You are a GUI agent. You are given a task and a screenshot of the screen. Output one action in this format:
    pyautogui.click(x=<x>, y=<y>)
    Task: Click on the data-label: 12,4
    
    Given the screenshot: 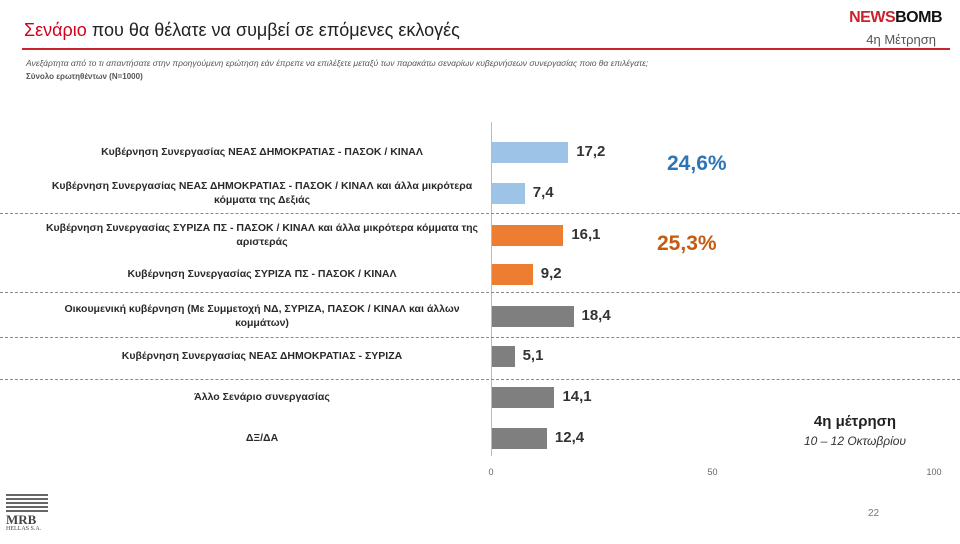 What is the action you would take?
    pyautogui.click(x=569, y=437)
    